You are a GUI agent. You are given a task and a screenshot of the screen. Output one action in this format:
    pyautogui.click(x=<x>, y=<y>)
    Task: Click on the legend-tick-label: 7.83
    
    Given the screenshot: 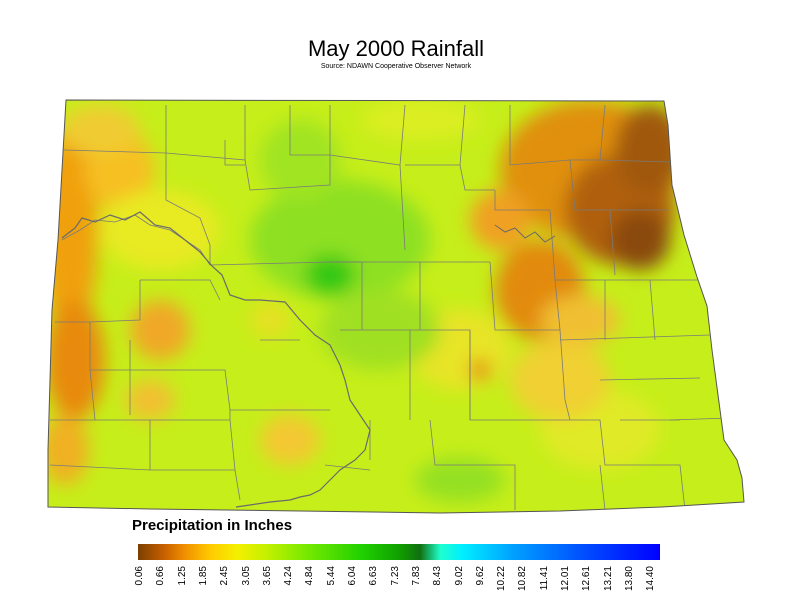 What is the action you would take?
    pyautogui.click(x=417, y=586)
    